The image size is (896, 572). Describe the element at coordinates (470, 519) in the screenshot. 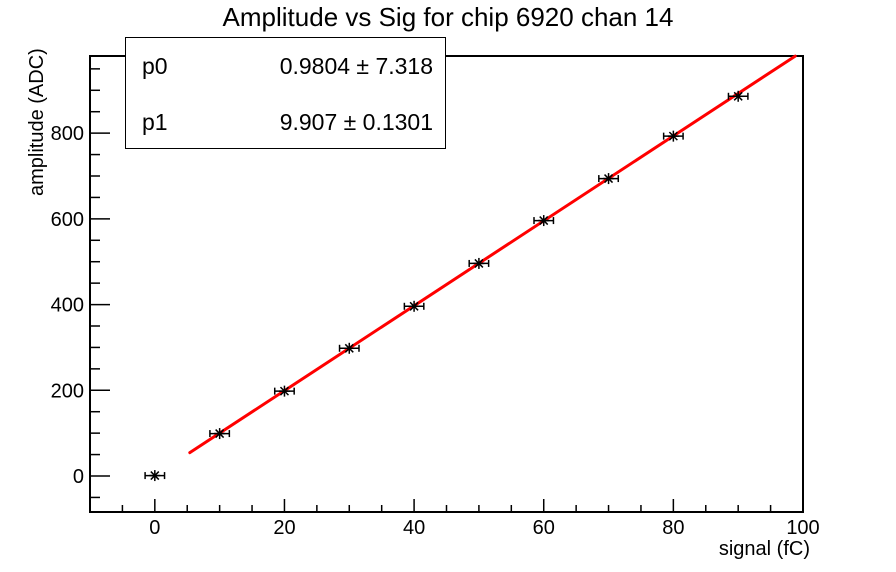

I see `x-axis: 0 20 40 60 80 100` at that location.